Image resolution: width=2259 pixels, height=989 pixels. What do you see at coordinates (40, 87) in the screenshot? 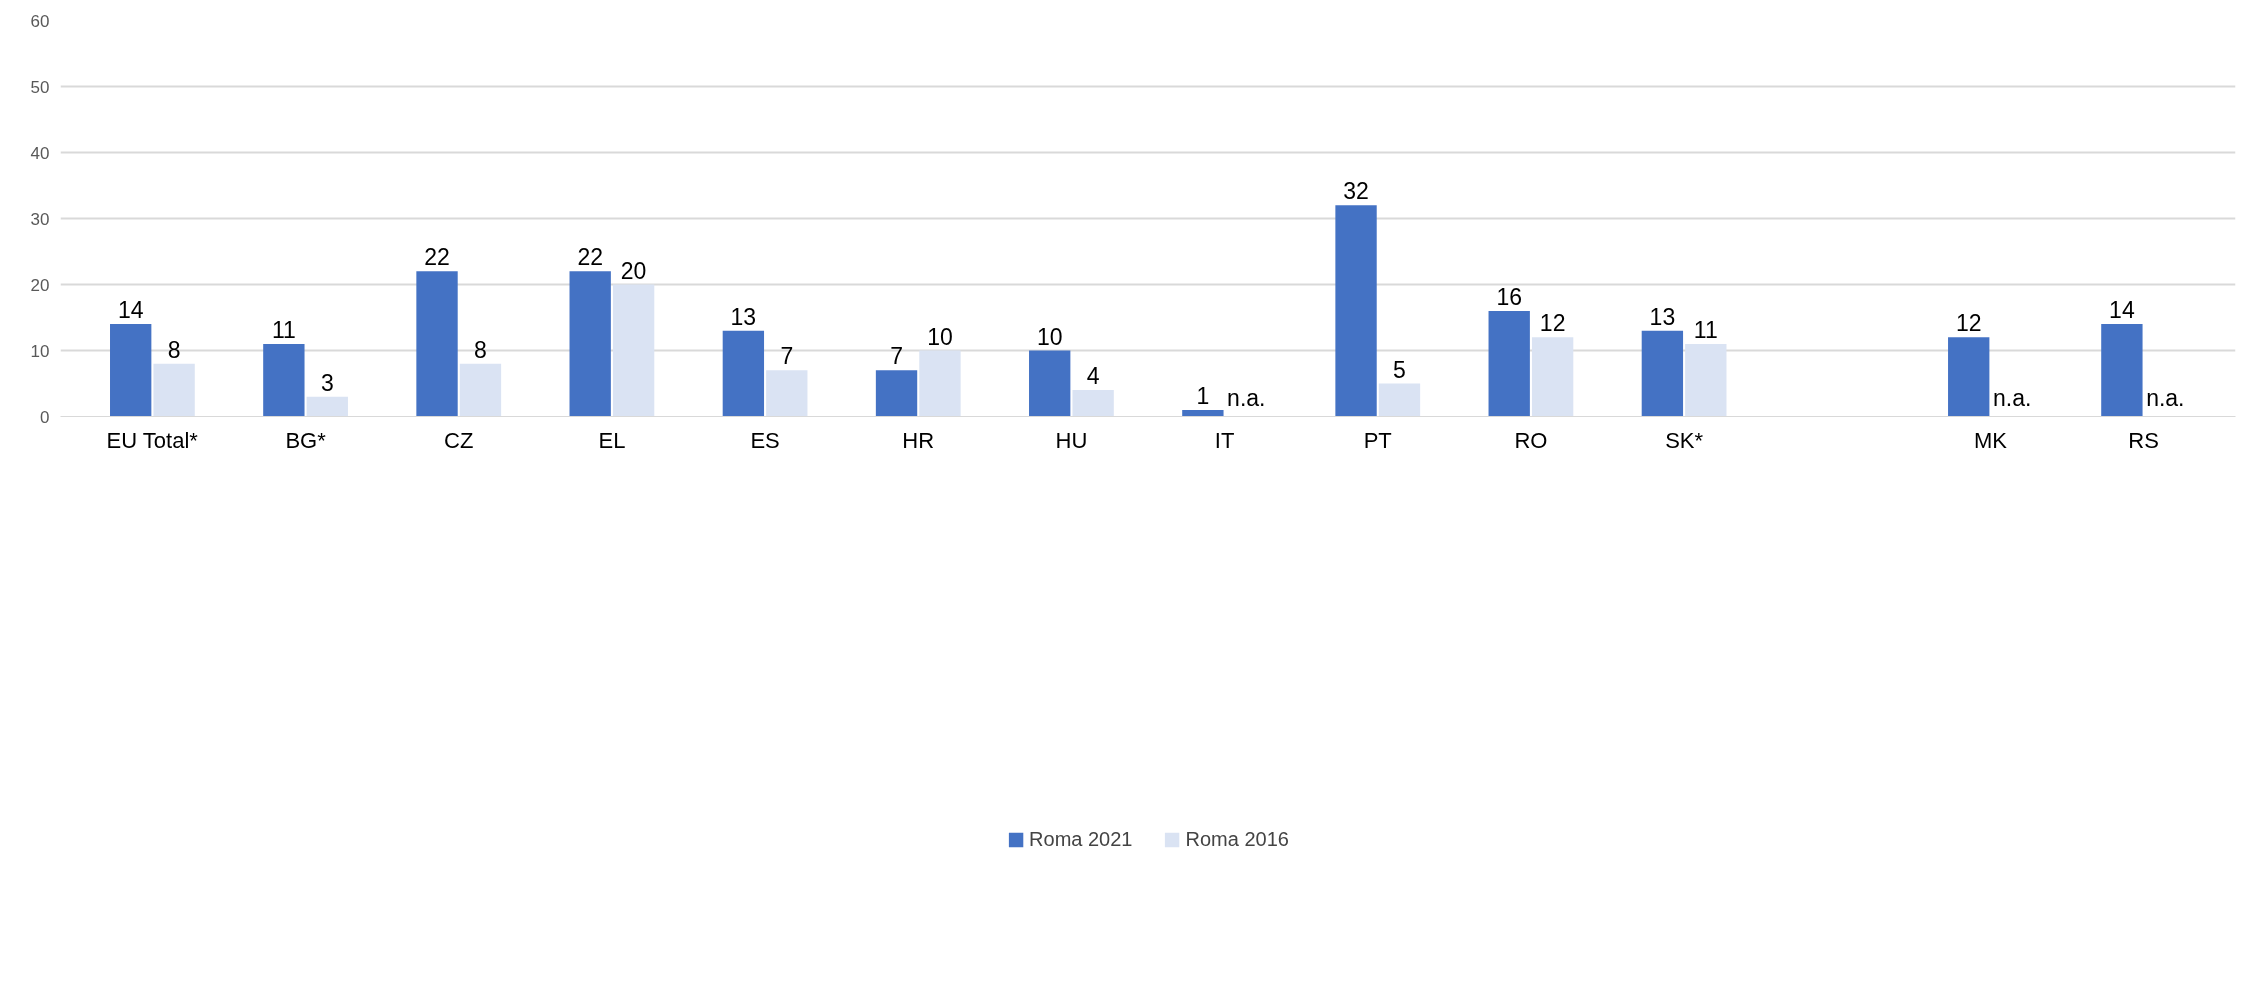
I see `y-tick-label: 50` at bounding box center [40, 87].